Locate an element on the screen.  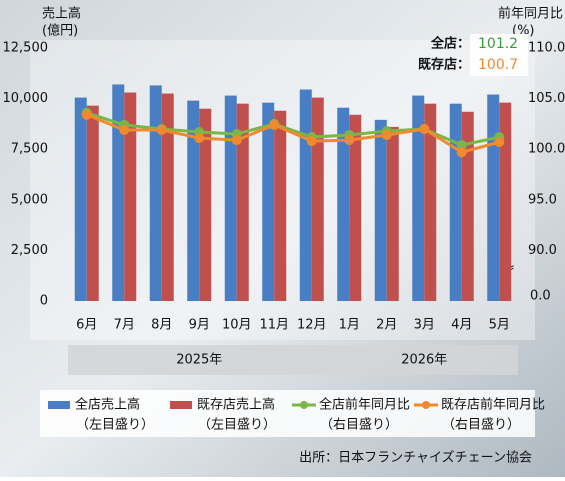
y-title: (億円) is located at coordinates (60, 31).